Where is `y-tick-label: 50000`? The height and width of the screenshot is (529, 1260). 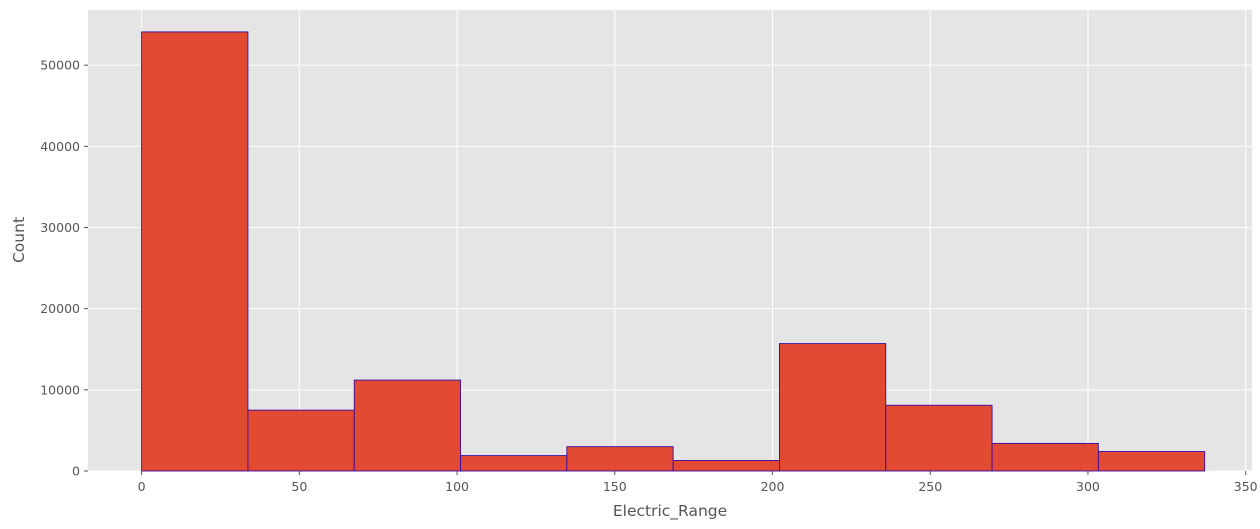 y-tick-label: 50000 is located at coordinates (60, 65).